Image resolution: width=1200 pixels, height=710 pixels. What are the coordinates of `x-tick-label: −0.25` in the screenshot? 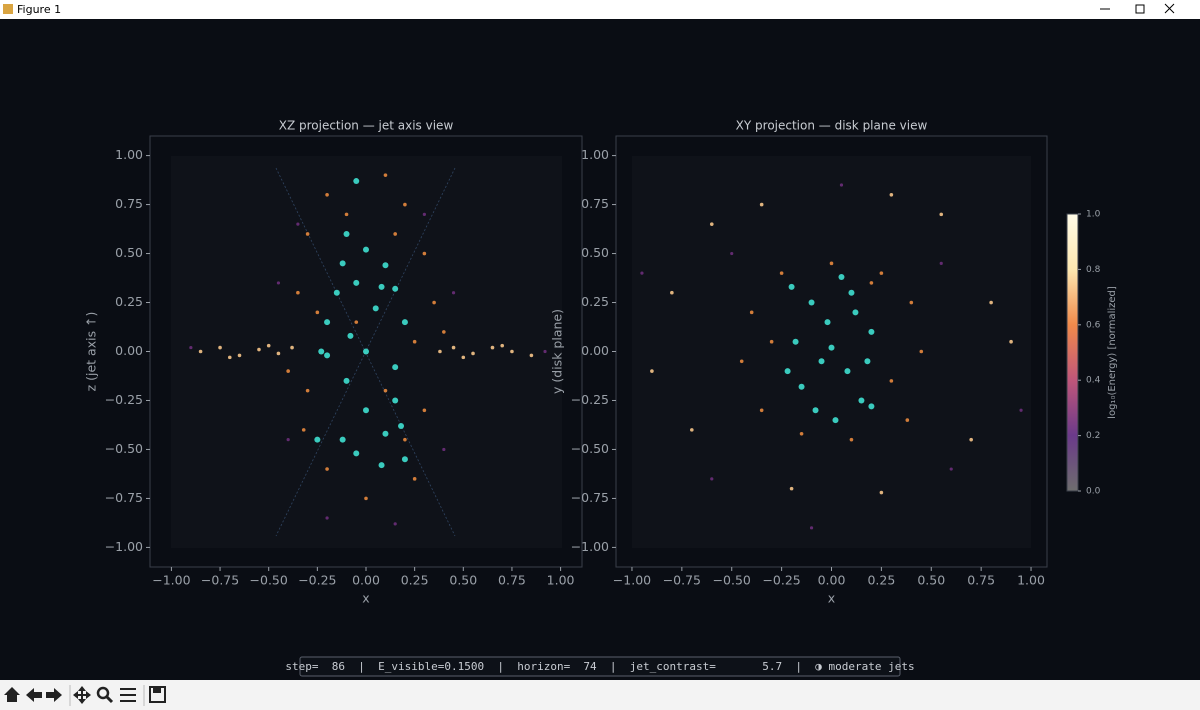 It's located at (781, 580).